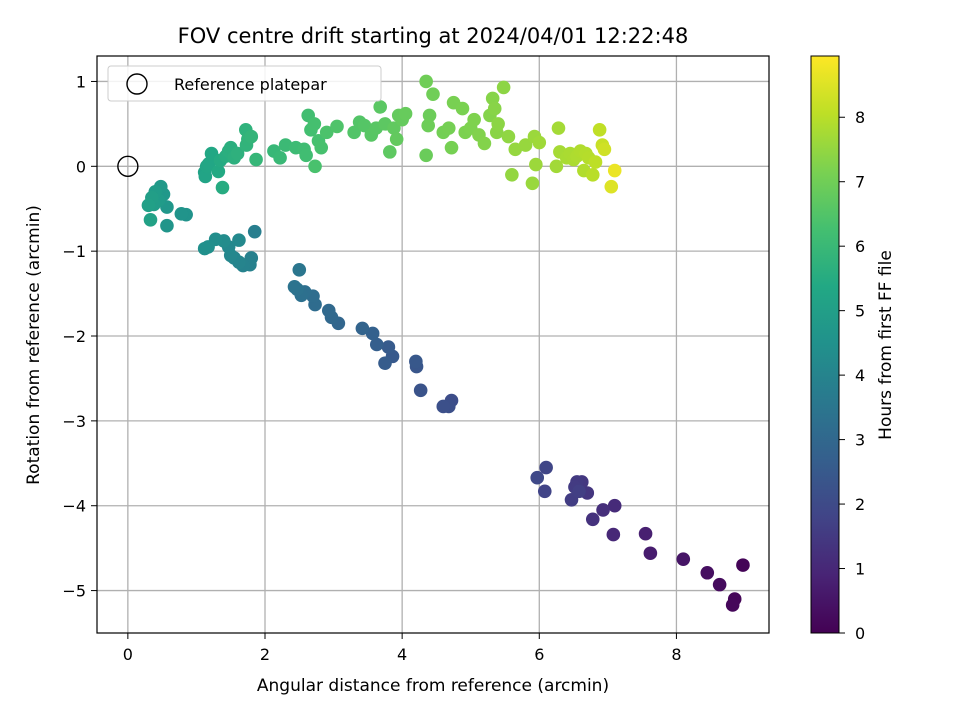 This screenshot has width=960, height=720. I want to click on y-tick-label: −4, so click(74, 506).